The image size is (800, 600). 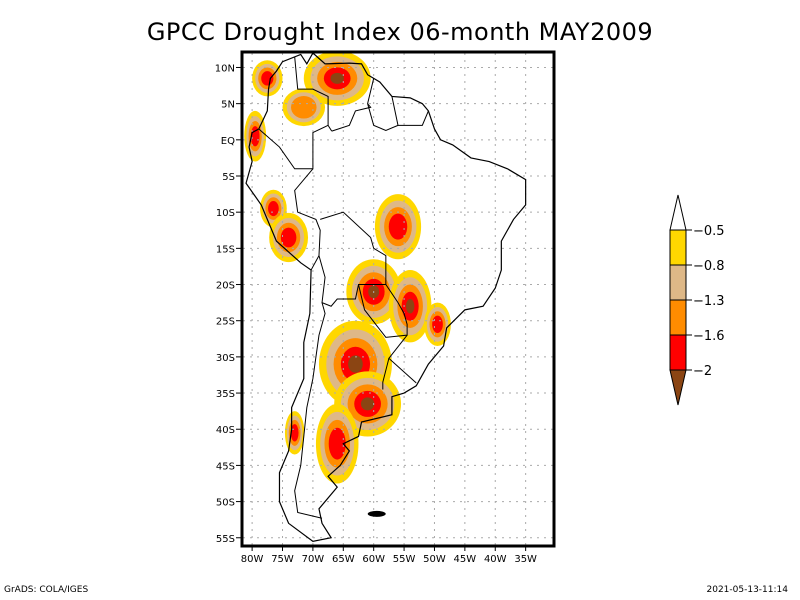 What do you see at coordinates (282, 559) in the screenshot?
I see `x-tick-label: 75W` at bounding box center [282, 559].